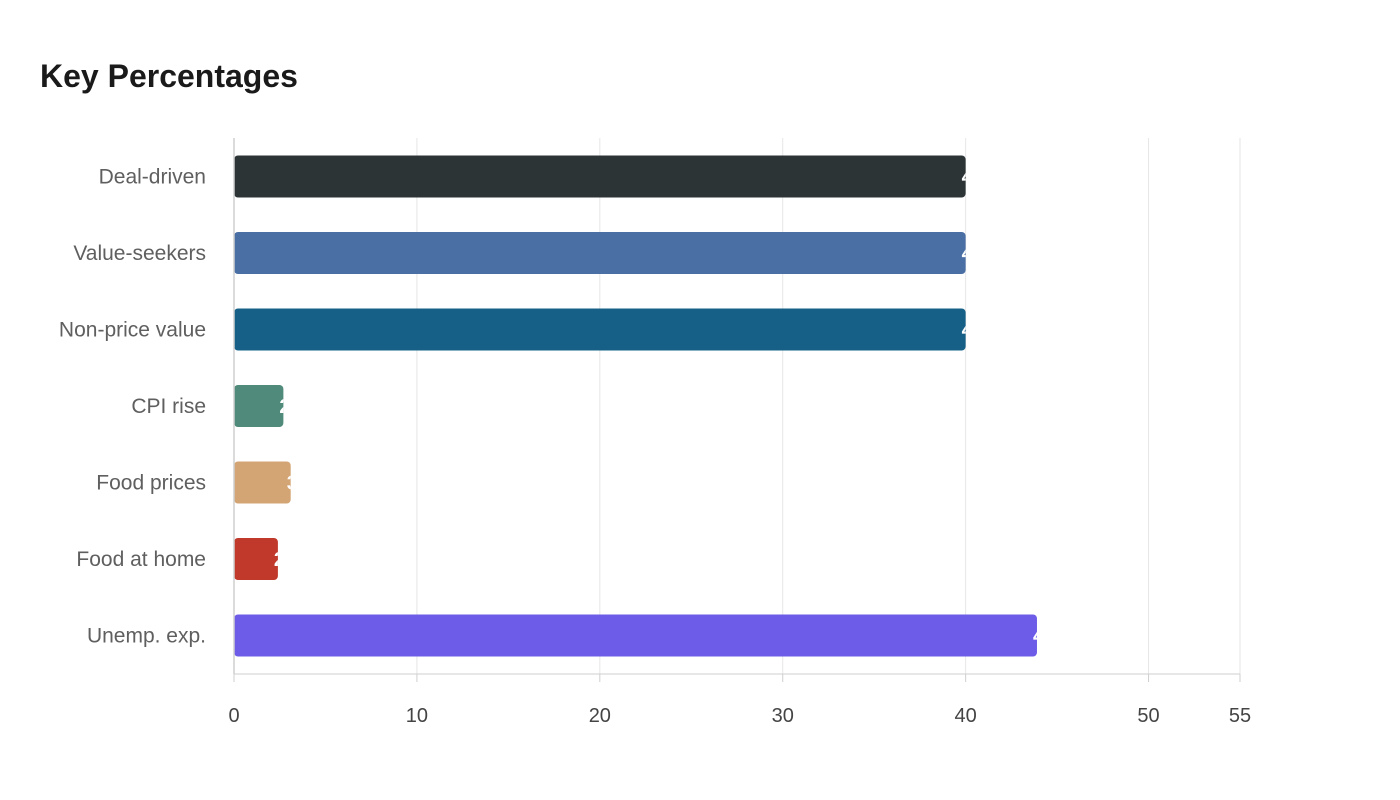  What do you see at coordinates (600, 176) in the screenshot?
I see `bar-deal-driven` at bounding box center [600, 176].